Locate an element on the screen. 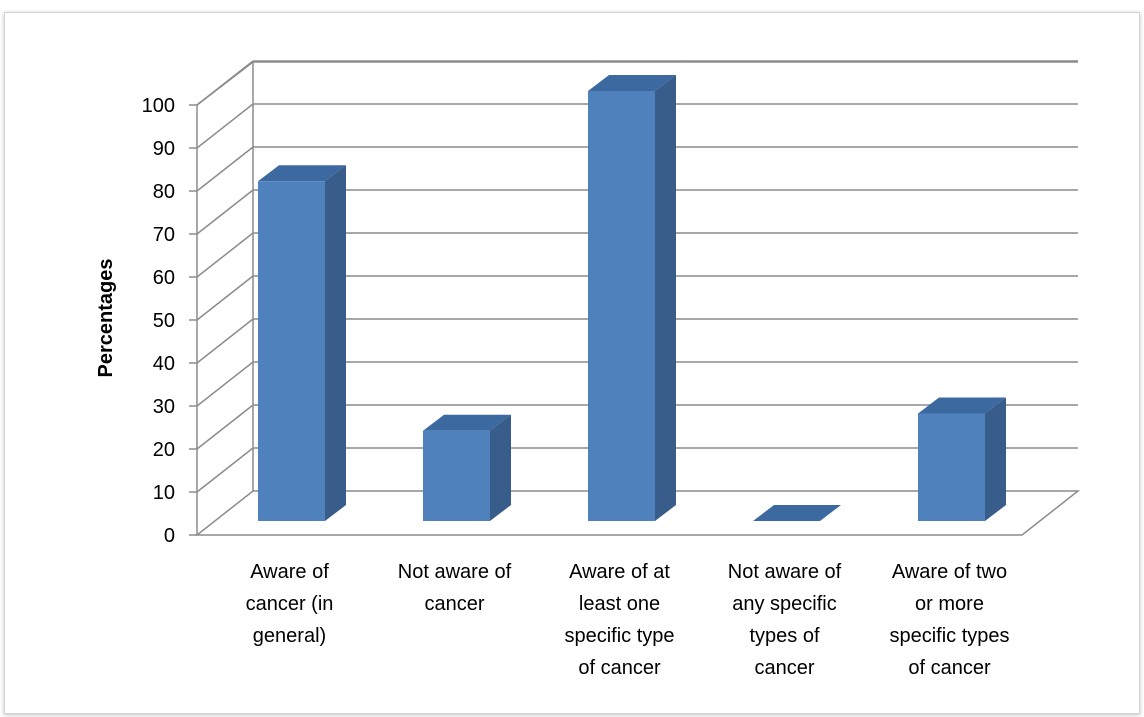 The width and height of the screenshot is (1144, 717). x-category-label: Aware of cancer (in general) is located at coordinates (290, 604).